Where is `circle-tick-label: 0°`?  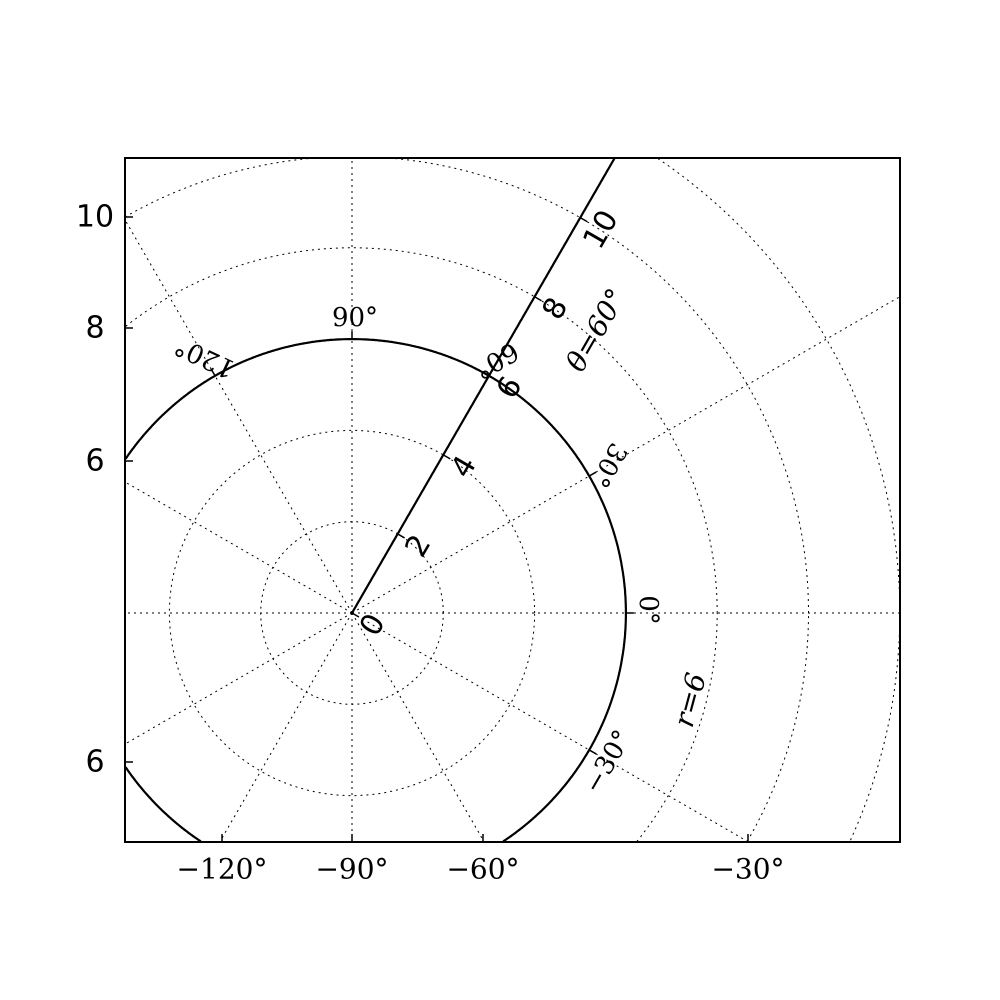 circle-tick-label: 0° is located at coordinates (648, 610).